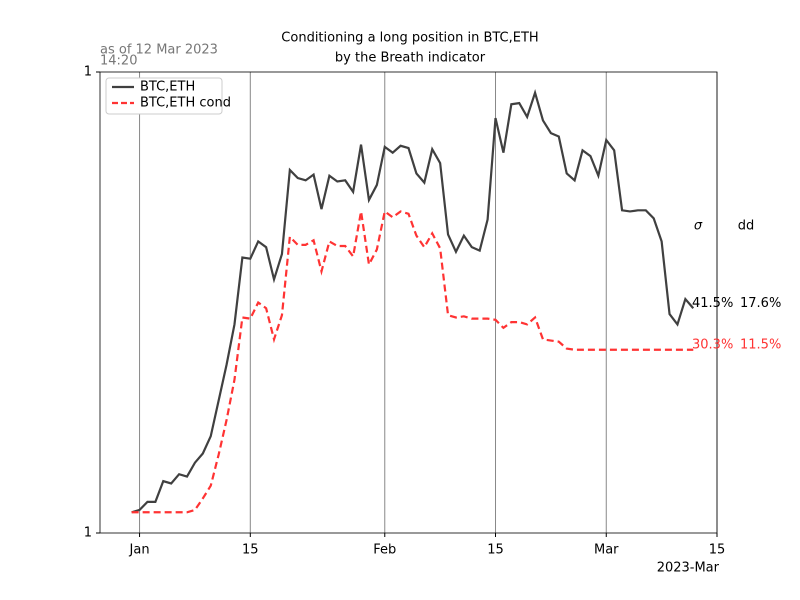 This screenshot has width=800, height=600. Describe the element at coordinates (712, 344) in the screenshot. I see `stat-value: 30.3%` at that location.